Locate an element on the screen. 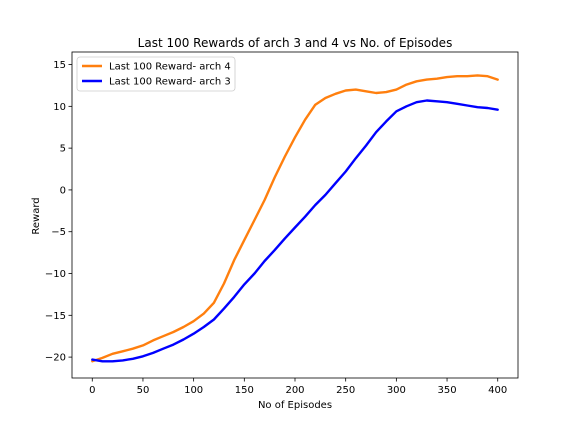 This screenshot has height=437, width=576. legend-box is located at coordinates (156, 74).